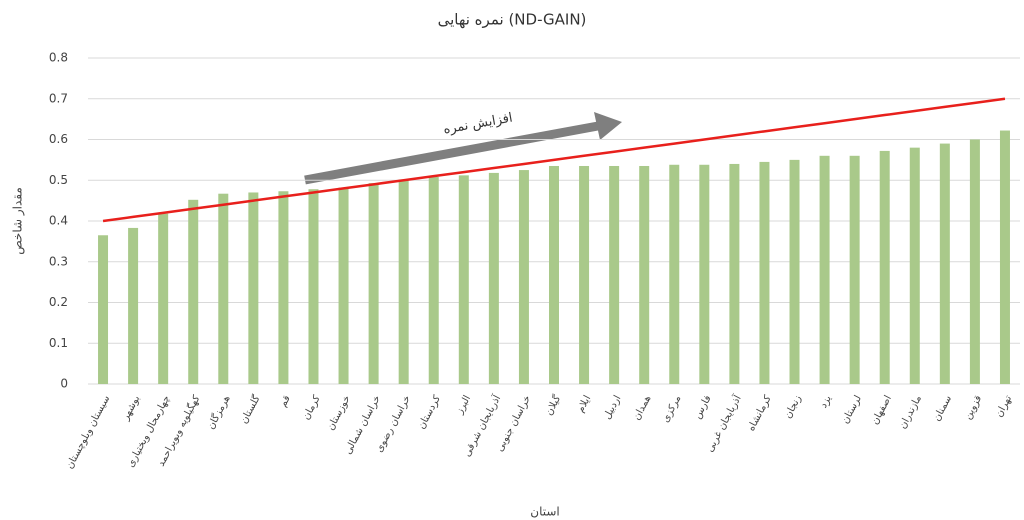 This screenshot has width=1024, height=520. What do you see at coordinates (219, 412) in the screenshot?
I see `x-tick-label: هرمزگان` at bounding box center [219, 412].